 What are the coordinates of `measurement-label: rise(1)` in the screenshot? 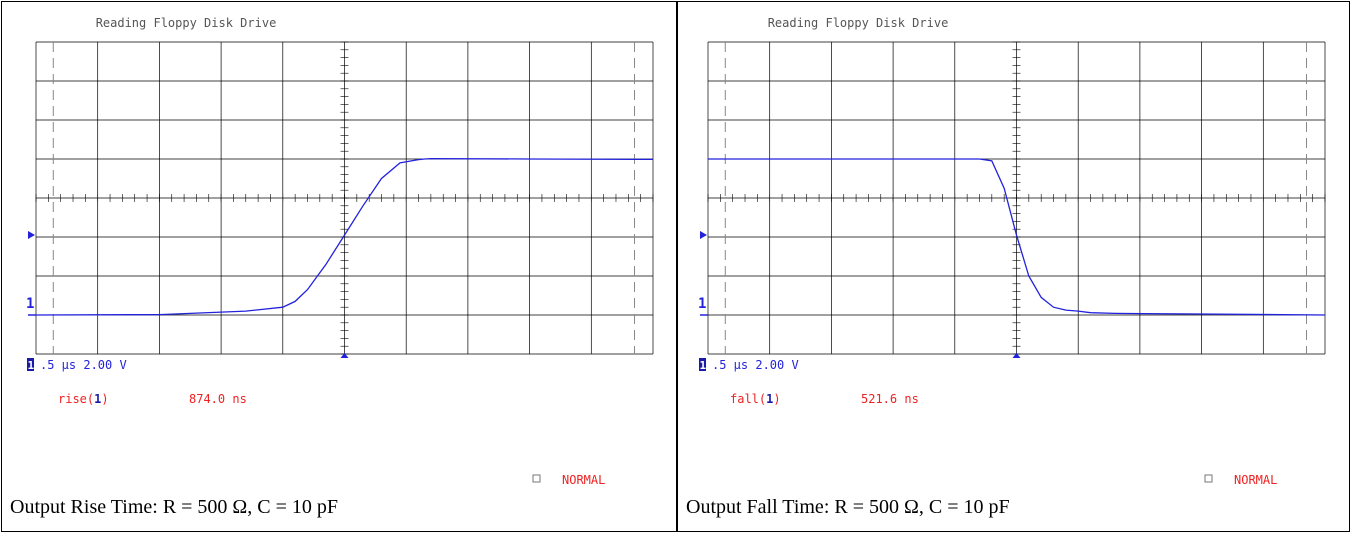 It's located at (83, 399).